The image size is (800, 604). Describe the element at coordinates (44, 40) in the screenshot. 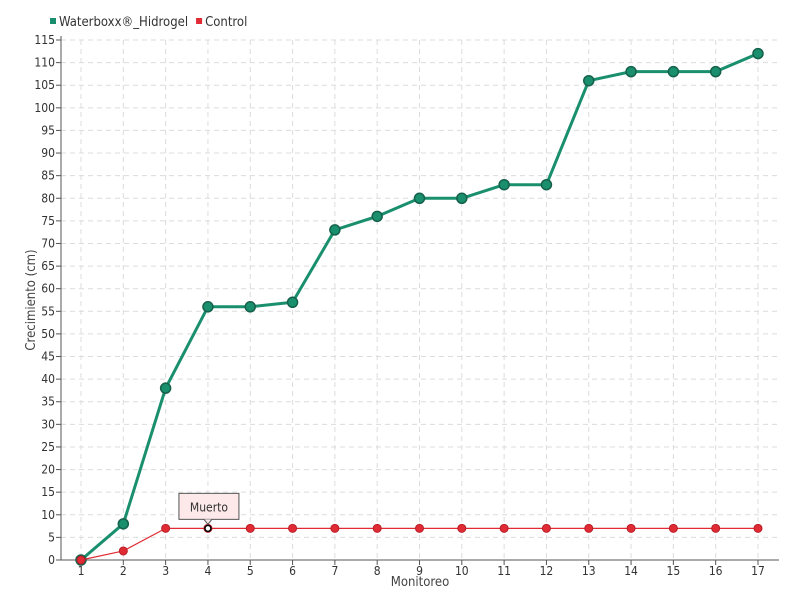

I see `y-tick-label: 115` at that location.